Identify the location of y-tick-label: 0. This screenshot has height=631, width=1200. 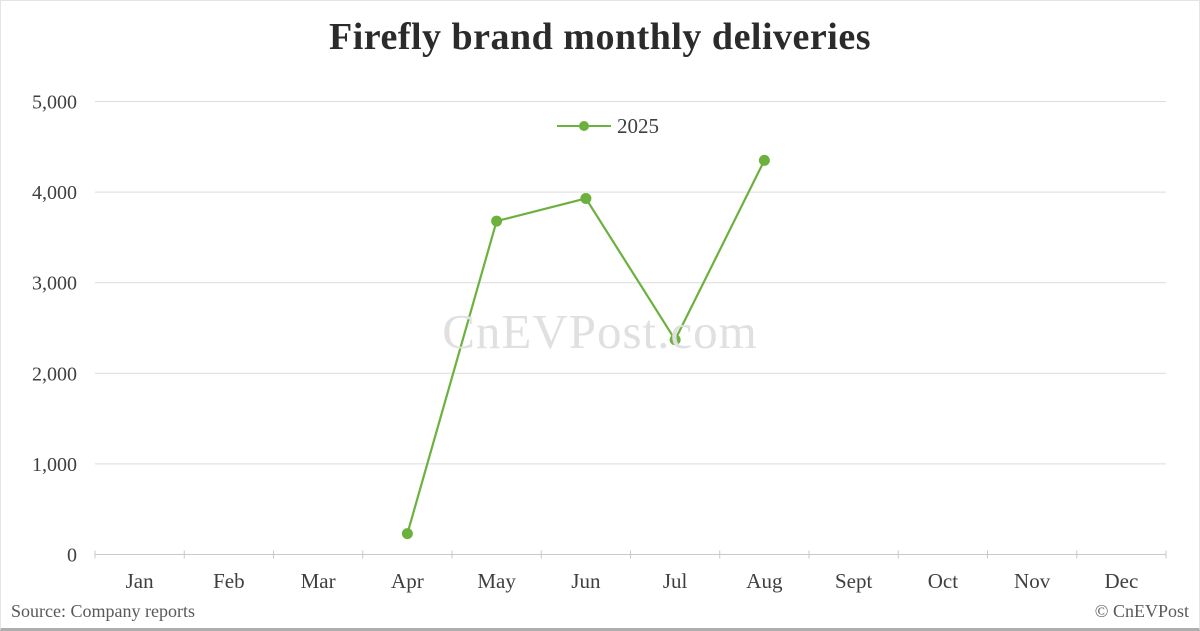
(72, 556).